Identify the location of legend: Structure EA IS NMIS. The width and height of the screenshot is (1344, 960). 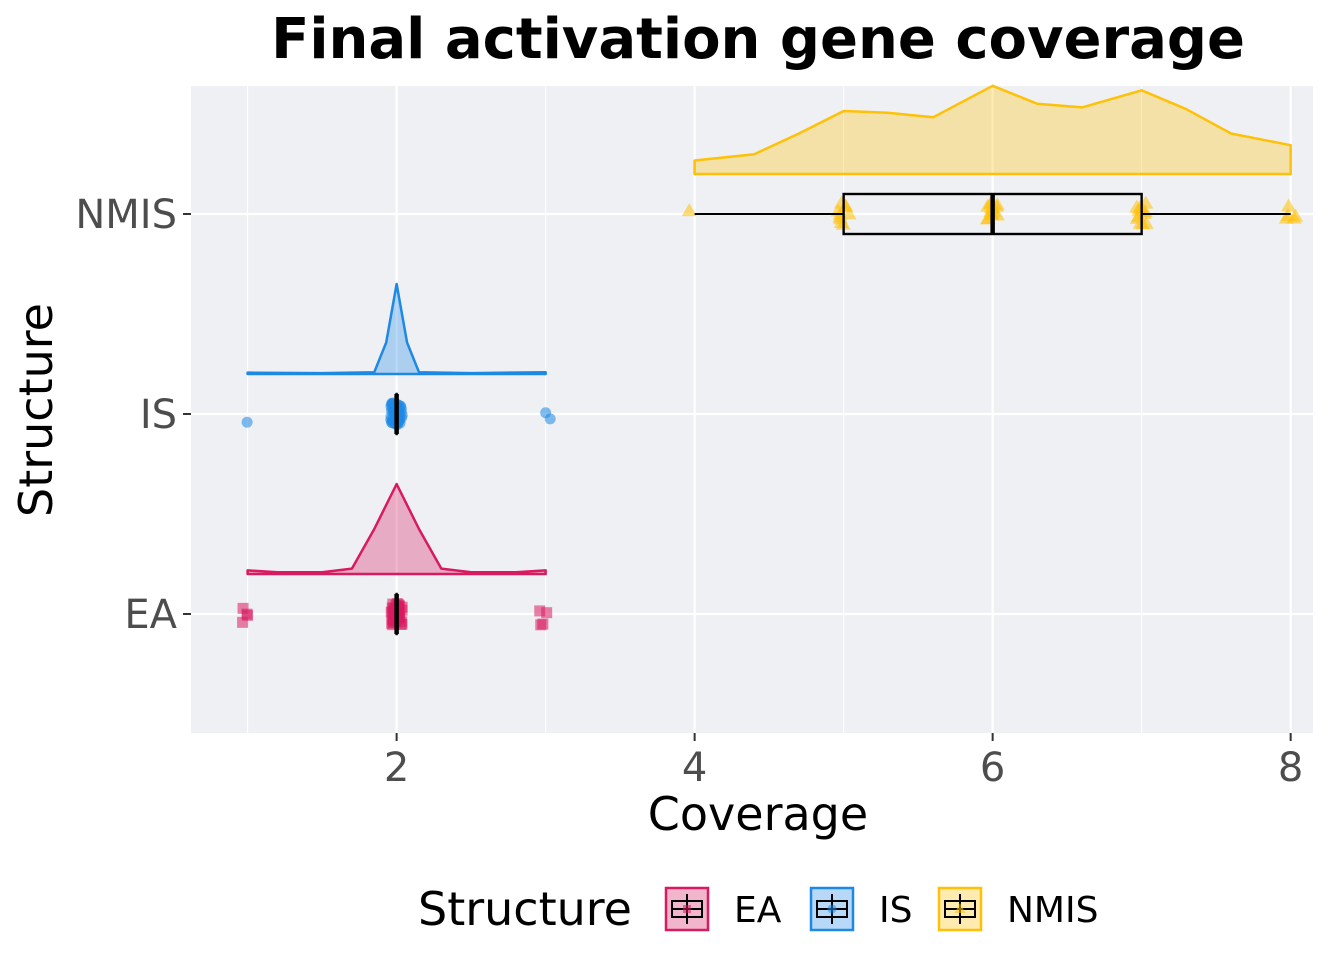
(758, 909).